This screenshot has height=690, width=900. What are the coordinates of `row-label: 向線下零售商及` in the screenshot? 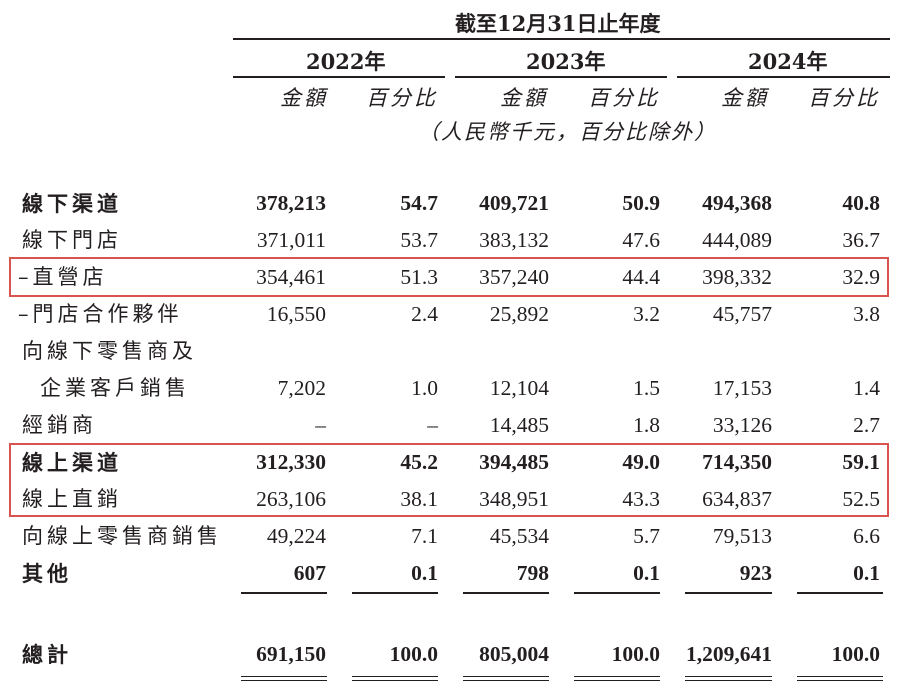 It's located at (109, 351).